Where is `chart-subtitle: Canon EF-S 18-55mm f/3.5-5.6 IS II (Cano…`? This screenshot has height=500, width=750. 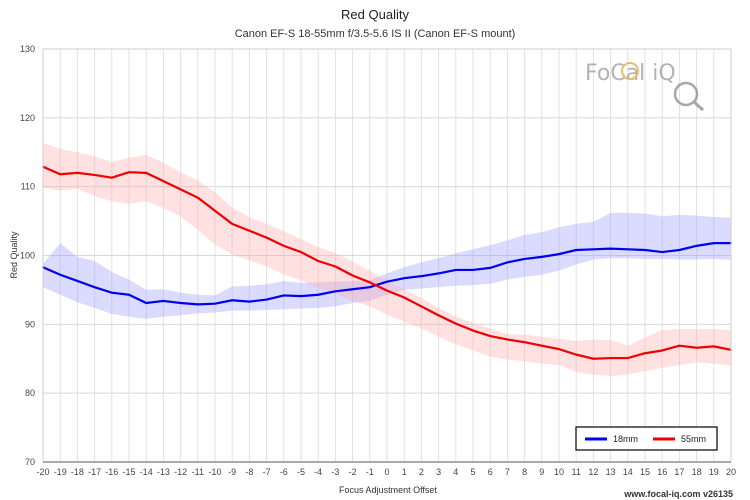 chart-subtitle: Canon EF-S 18-55mm f/3.5-5.6 IS II (Cano… is located at coordinates (375, 34).